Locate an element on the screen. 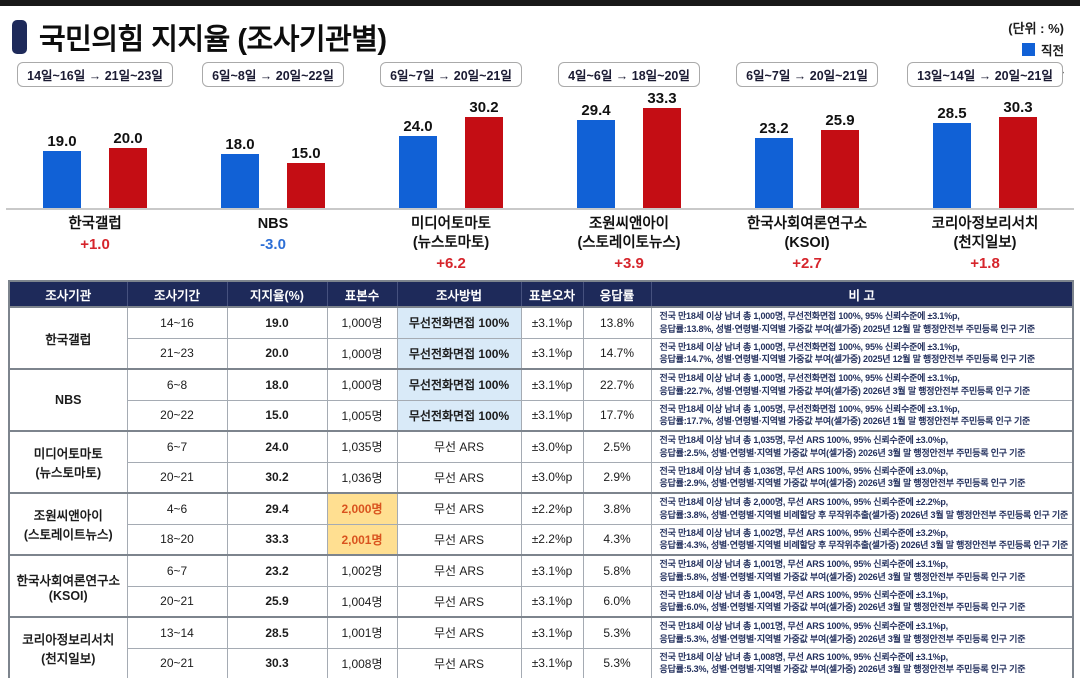  period-cell: 21~23 is located at coordinates (177, 353).